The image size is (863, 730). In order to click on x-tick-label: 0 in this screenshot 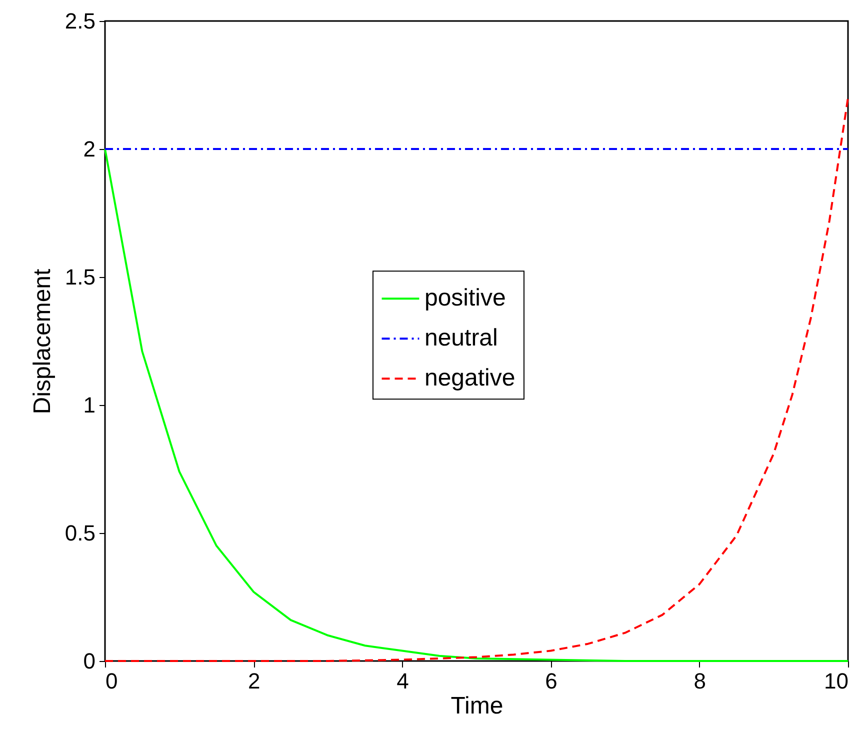, I will do `click(112, 681)`.